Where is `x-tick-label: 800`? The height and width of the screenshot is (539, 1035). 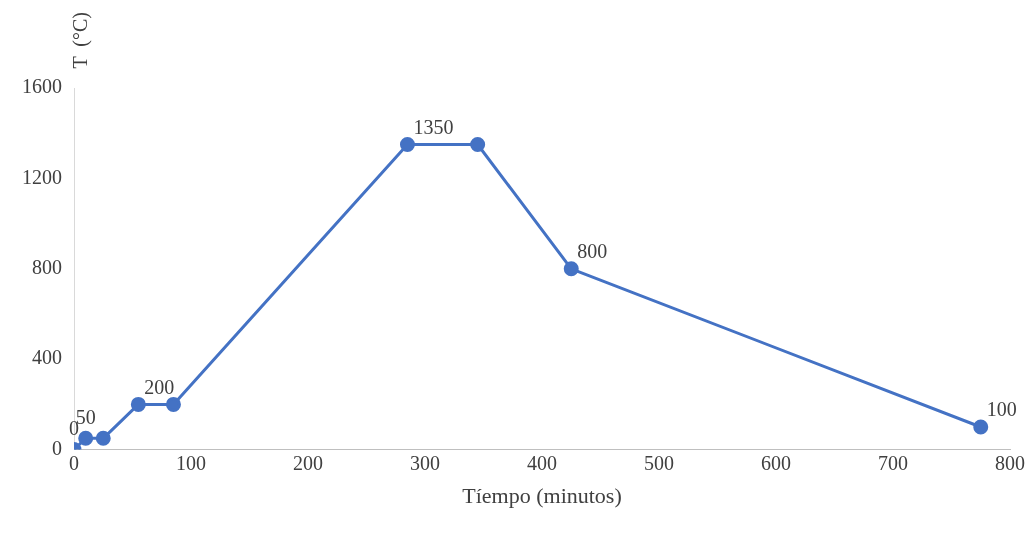 x-tick-label: 800 is located at coordinates (1010, 462).